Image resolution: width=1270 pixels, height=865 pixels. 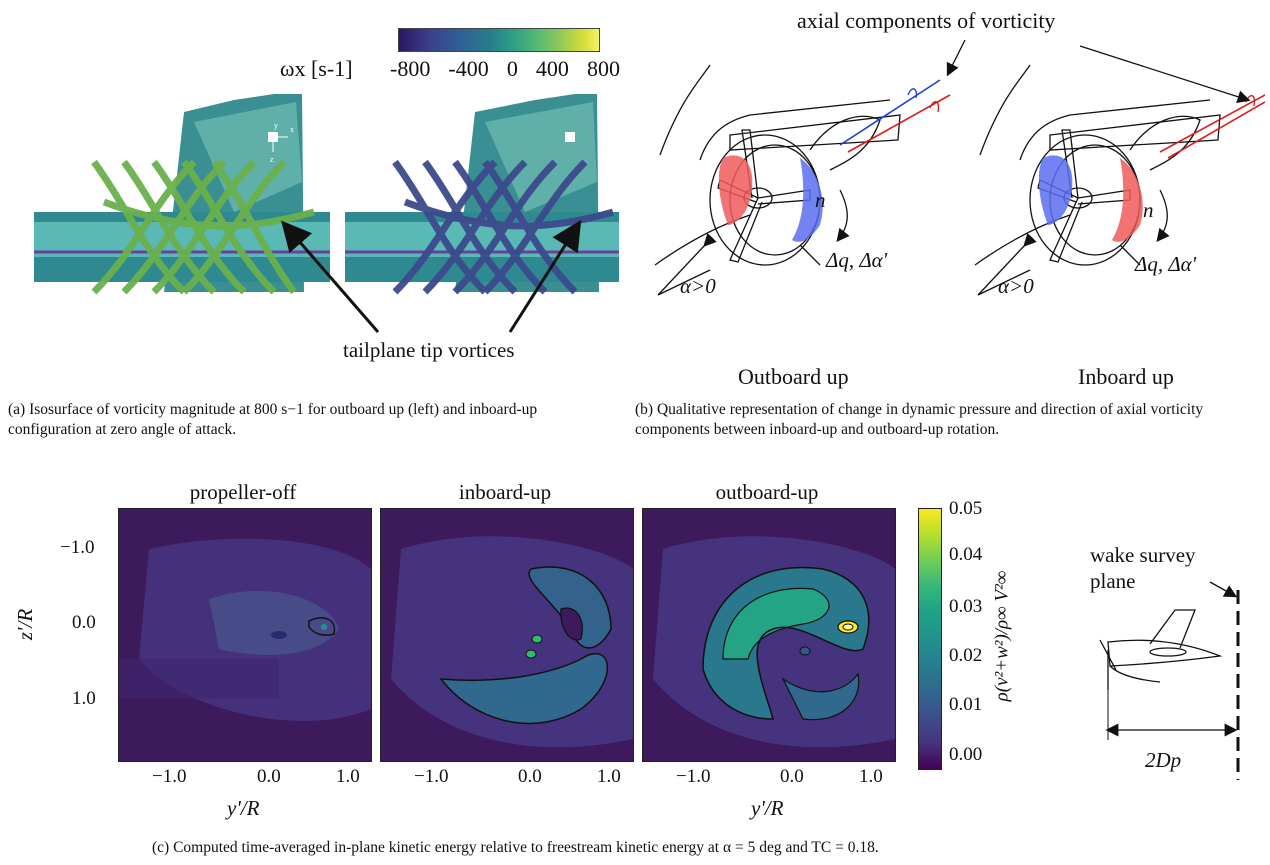 What do you see at coordinates (292, 129) in the screenshot?
I see `axis-glyph-x: x` at bounding box center [292, 129].